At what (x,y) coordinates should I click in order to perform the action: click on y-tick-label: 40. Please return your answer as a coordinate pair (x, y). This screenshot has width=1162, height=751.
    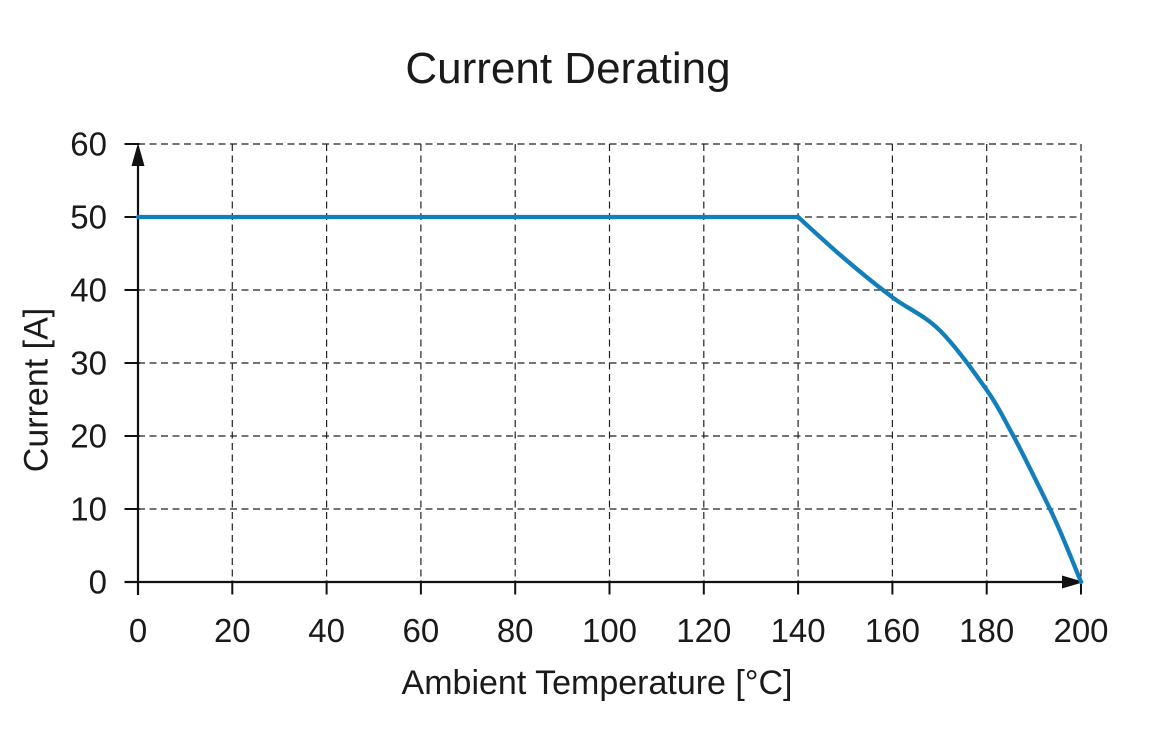
    Looking at the image, I should click on (88, 290).